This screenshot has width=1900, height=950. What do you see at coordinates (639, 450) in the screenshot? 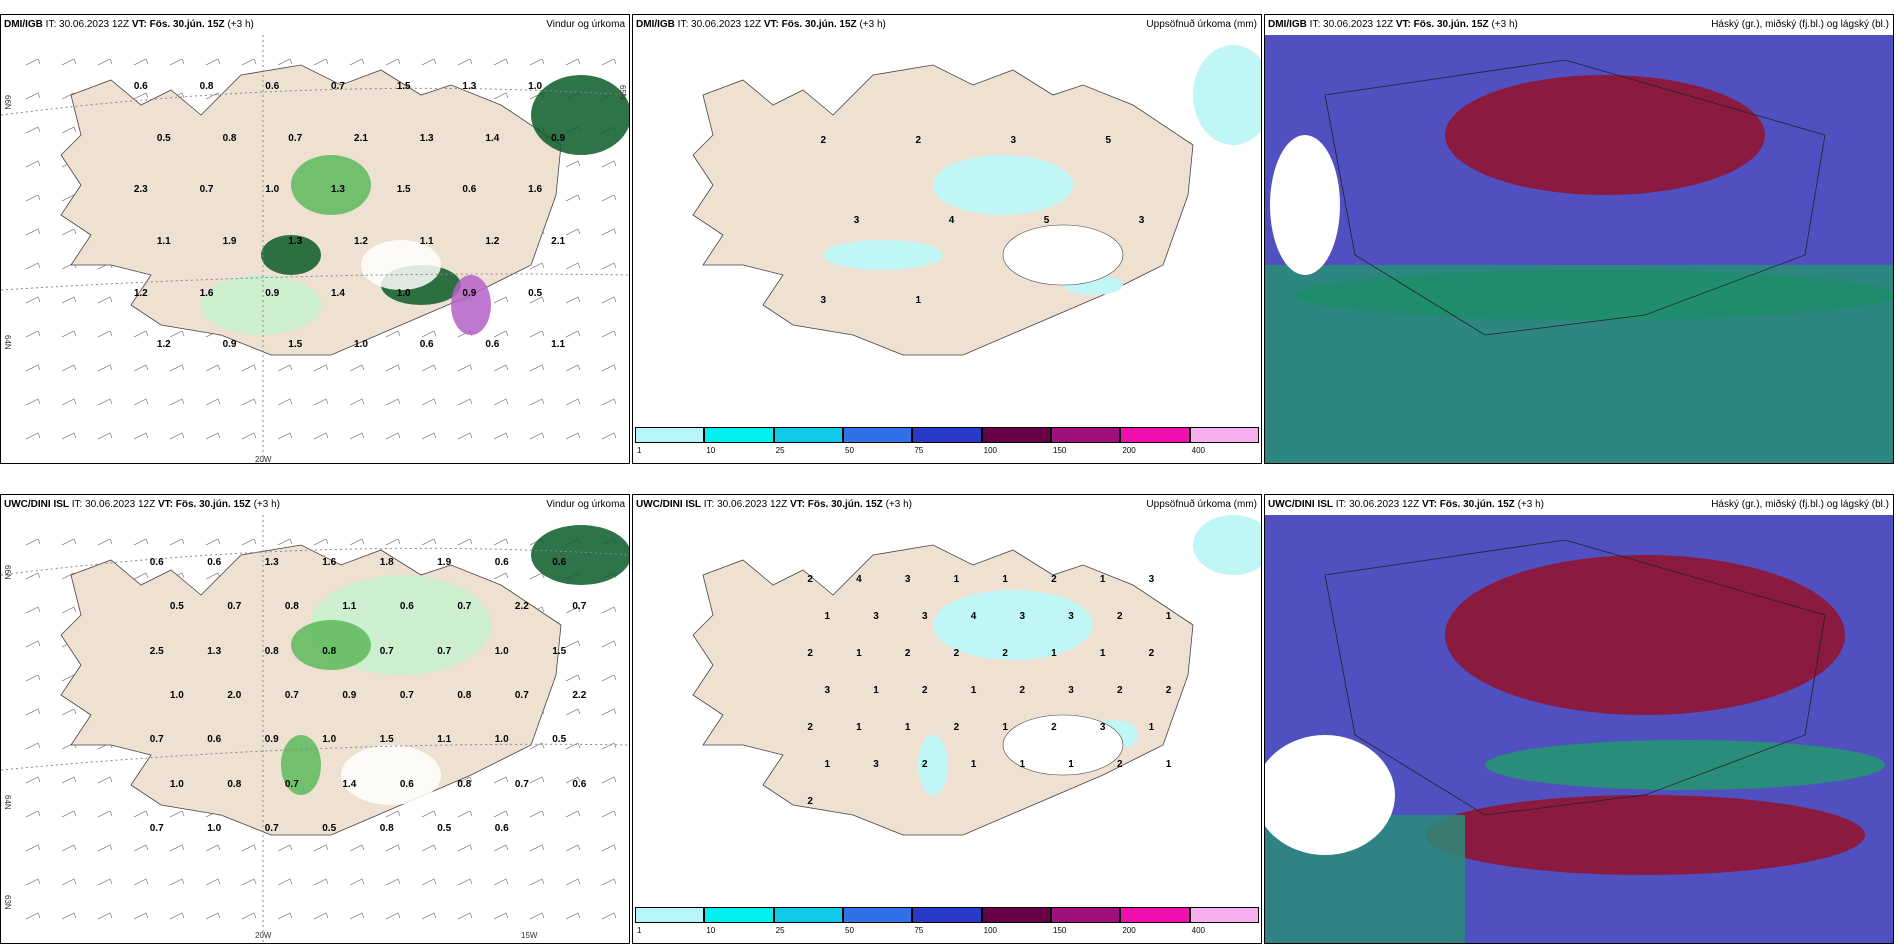
I see `colorbar-label: 1` at bounding box center [639, 450].